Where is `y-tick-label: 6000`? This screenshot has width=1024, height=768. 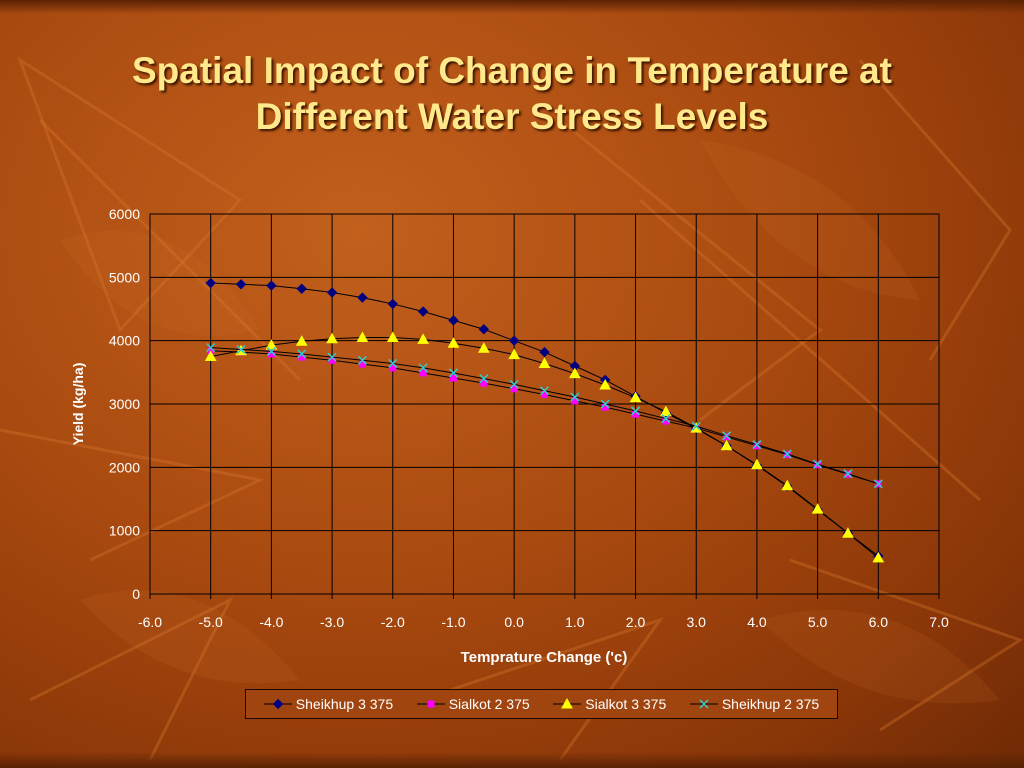
y-tick-label: 6000 is located at coordinates (124, 214).